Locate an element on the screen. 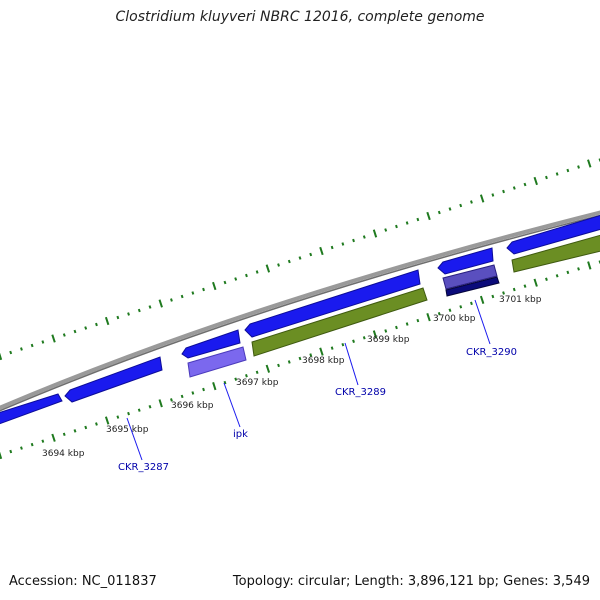  gene-labels: CKR_3287 ipk CKR_3289 CKR_3290 is located at coordinates (317, 410).